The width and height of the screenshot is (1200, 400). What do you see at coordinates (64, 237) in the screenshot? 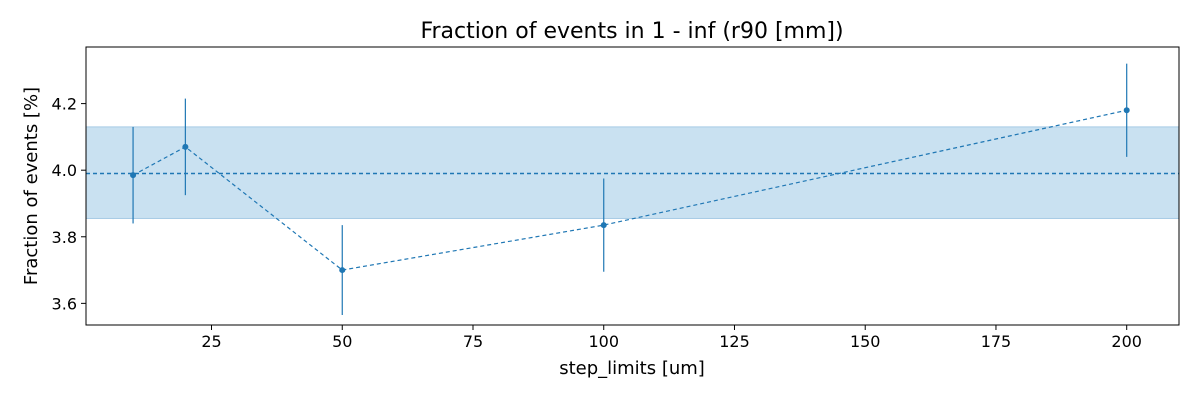
I see `y-tick-label: 3.8` at bounding box center [64, 237].